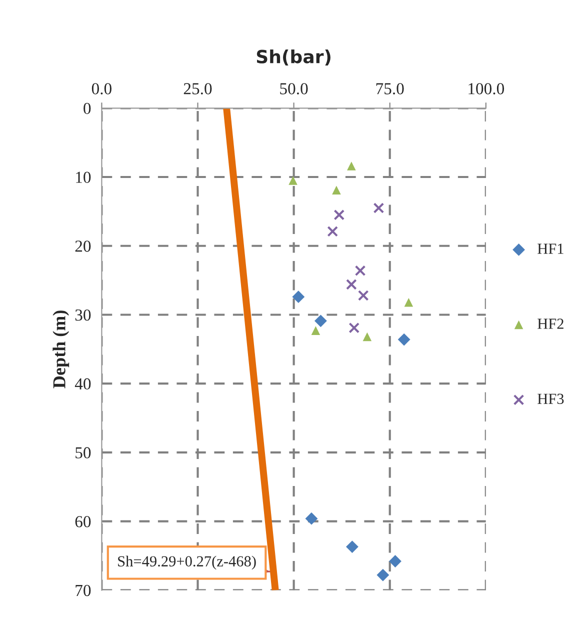 Image resolution: width=565 pixels, height=618 pixels. What do you see at coordinates (486, 88) in the screenshot?
I see `x-tick-label: 100.0` at bounding box center [486, 88].